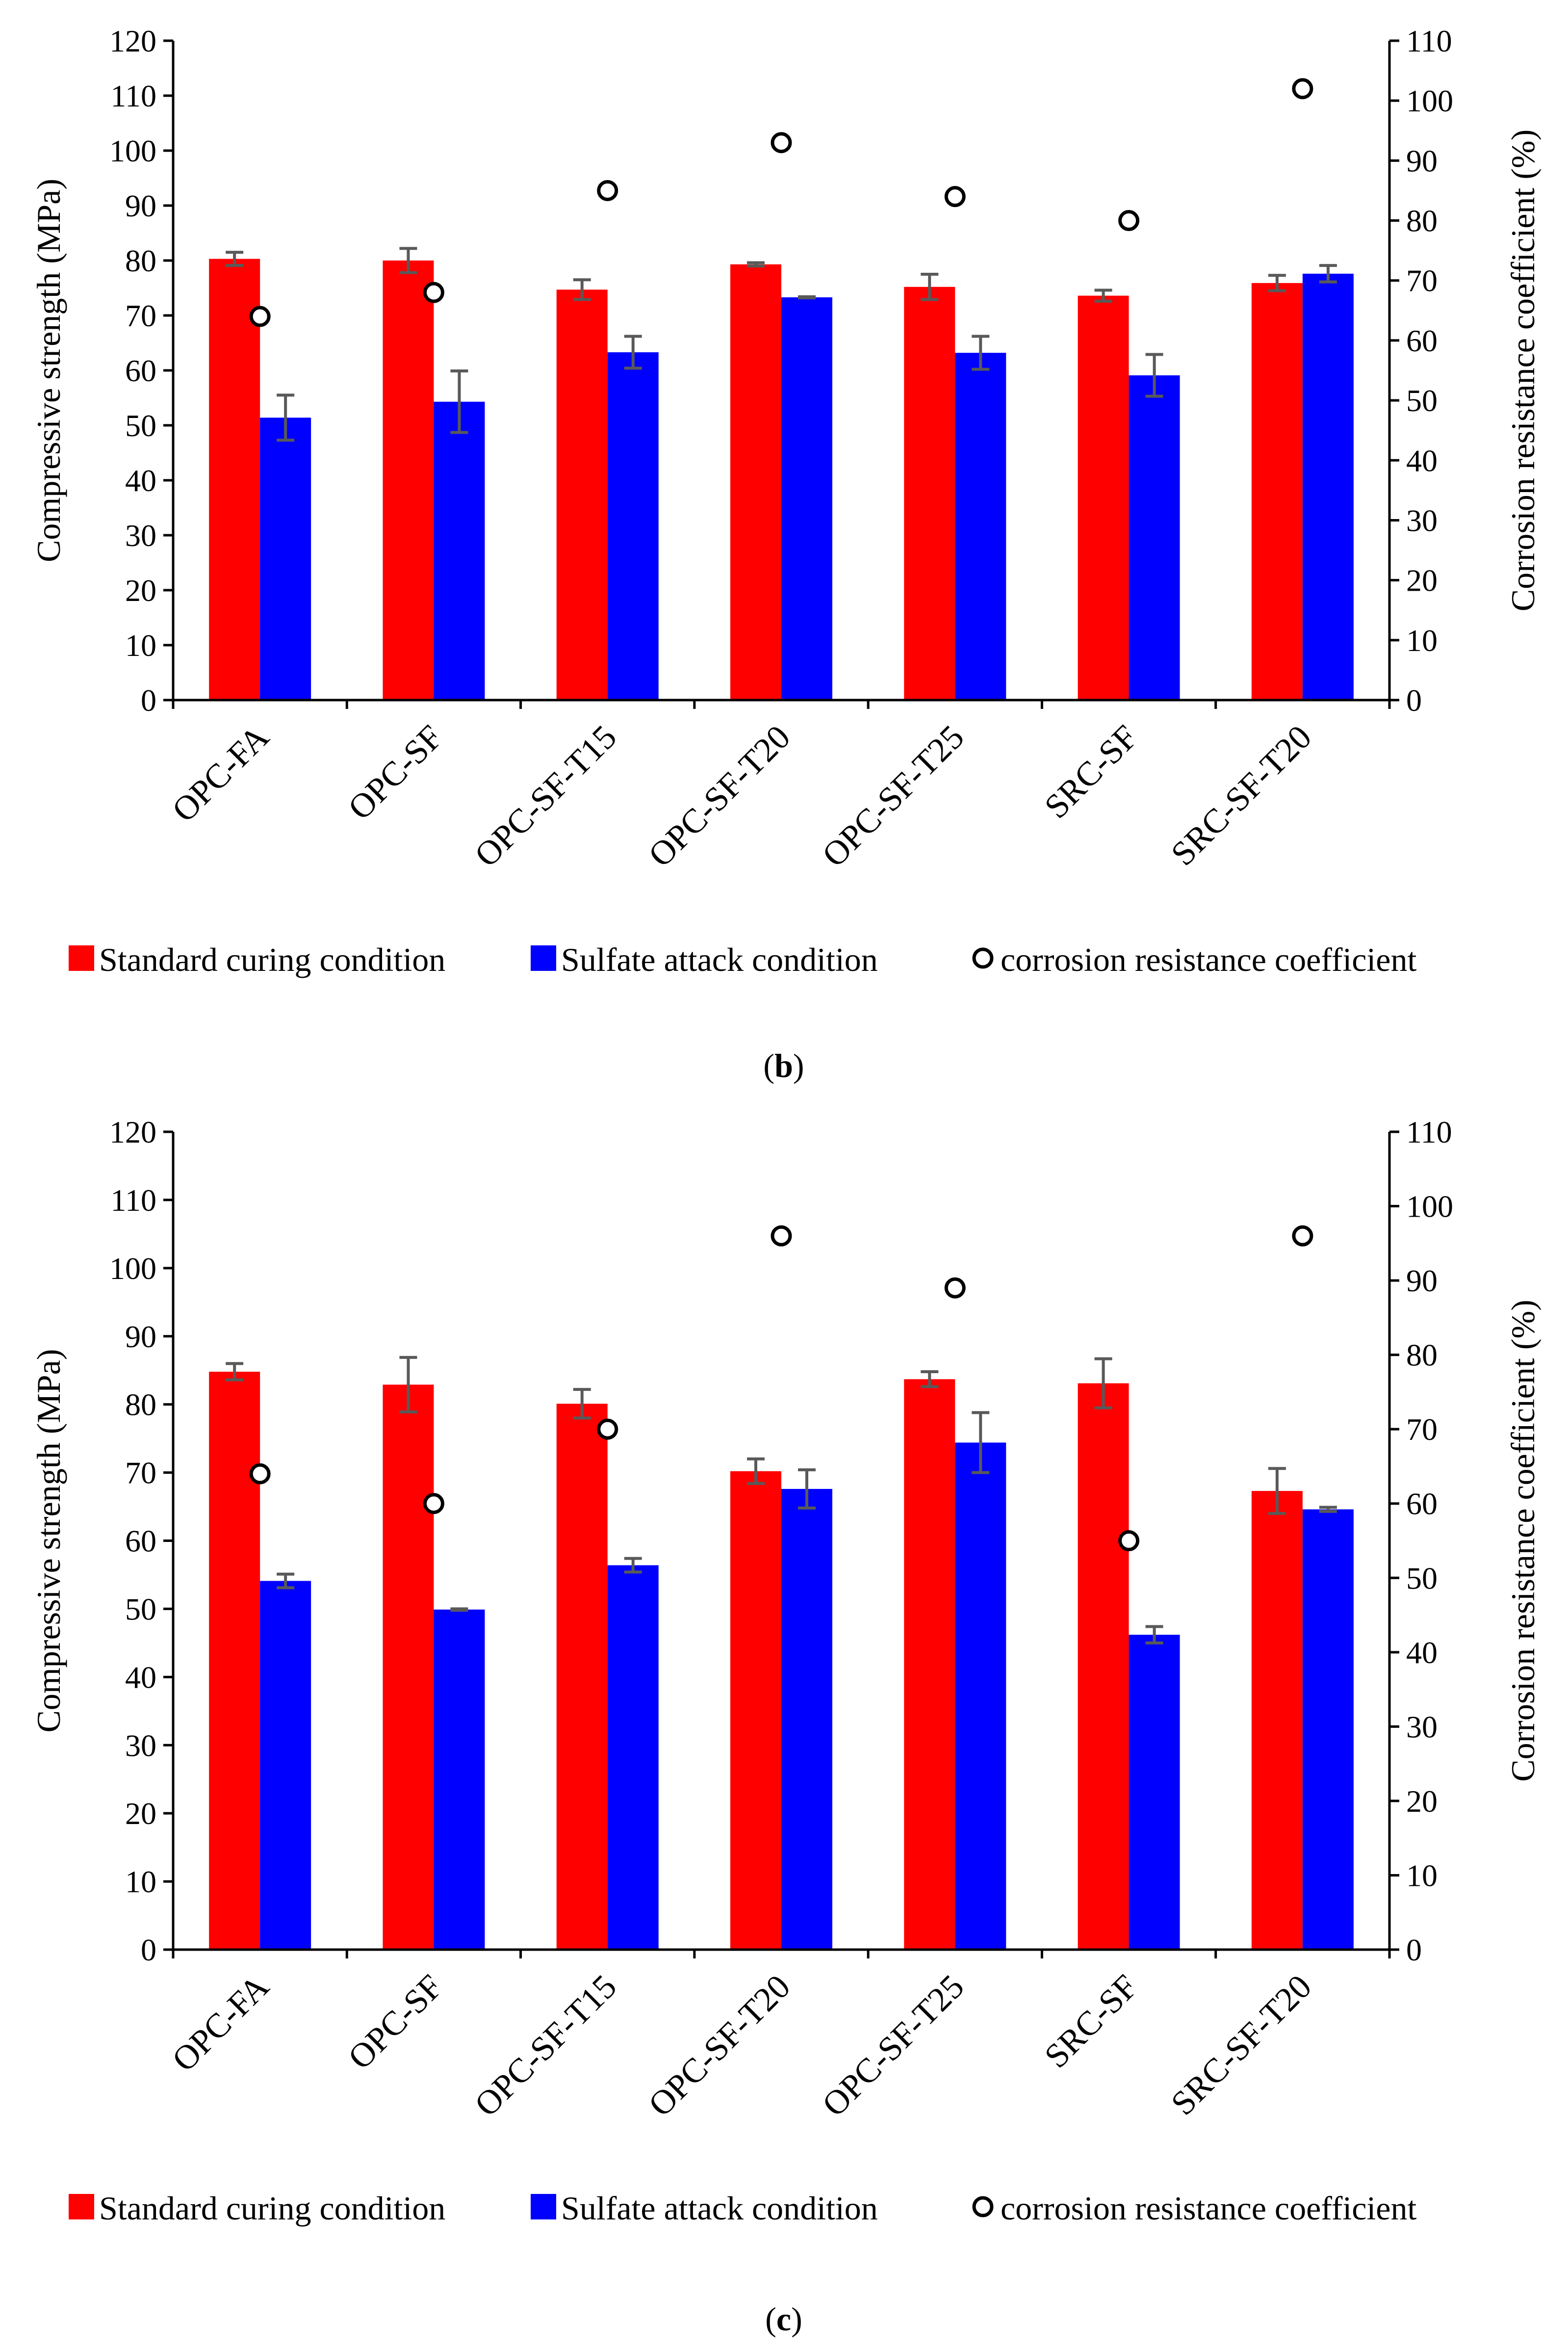 The width and height of the screenshot is (1568, 2347). Describe the element at coordinates (1422, 460) in the screenshot. I see `right-tick-label: 40` at that location.